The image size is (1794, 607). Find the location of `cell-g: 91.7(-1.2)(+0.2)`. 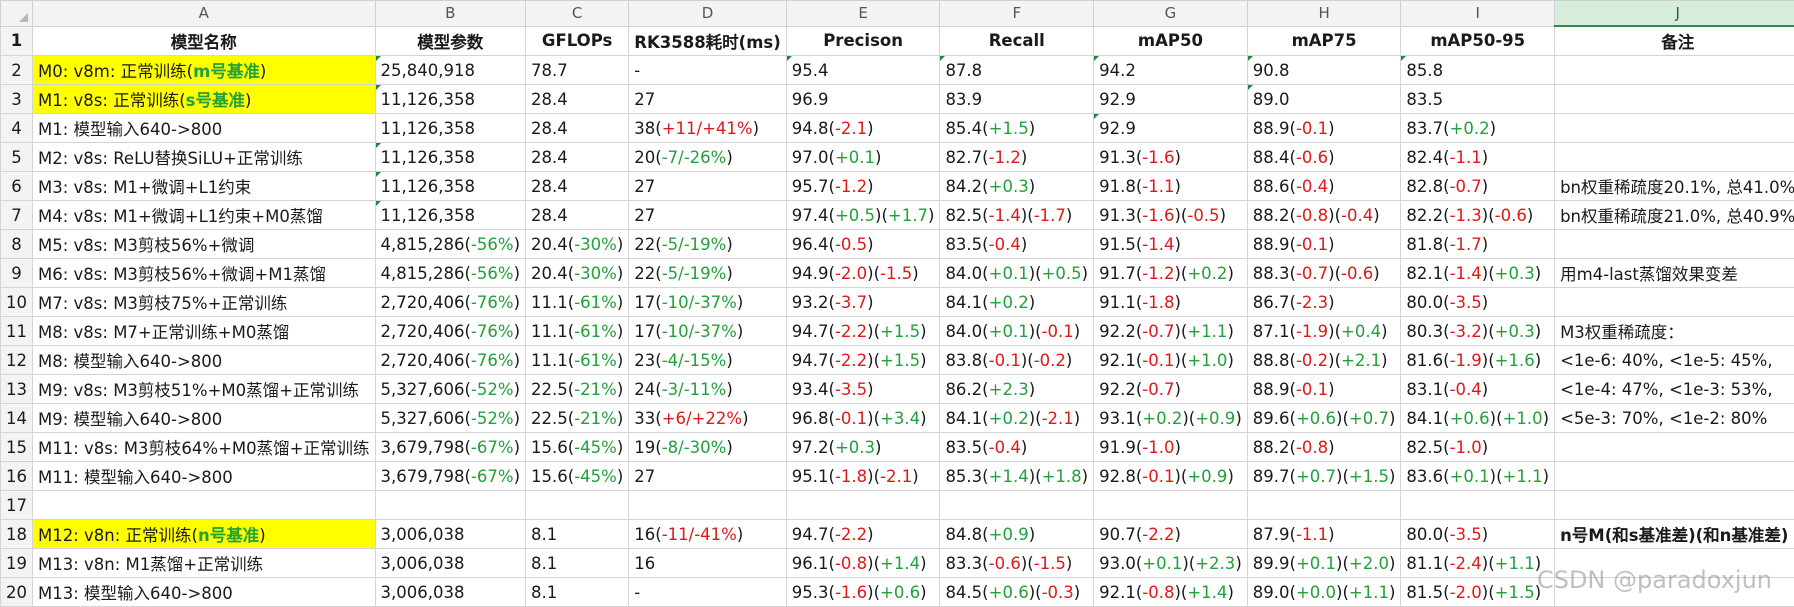

cell-g: 91.7(-1.2)(+0.2) is located at coordinates (1171, 273).